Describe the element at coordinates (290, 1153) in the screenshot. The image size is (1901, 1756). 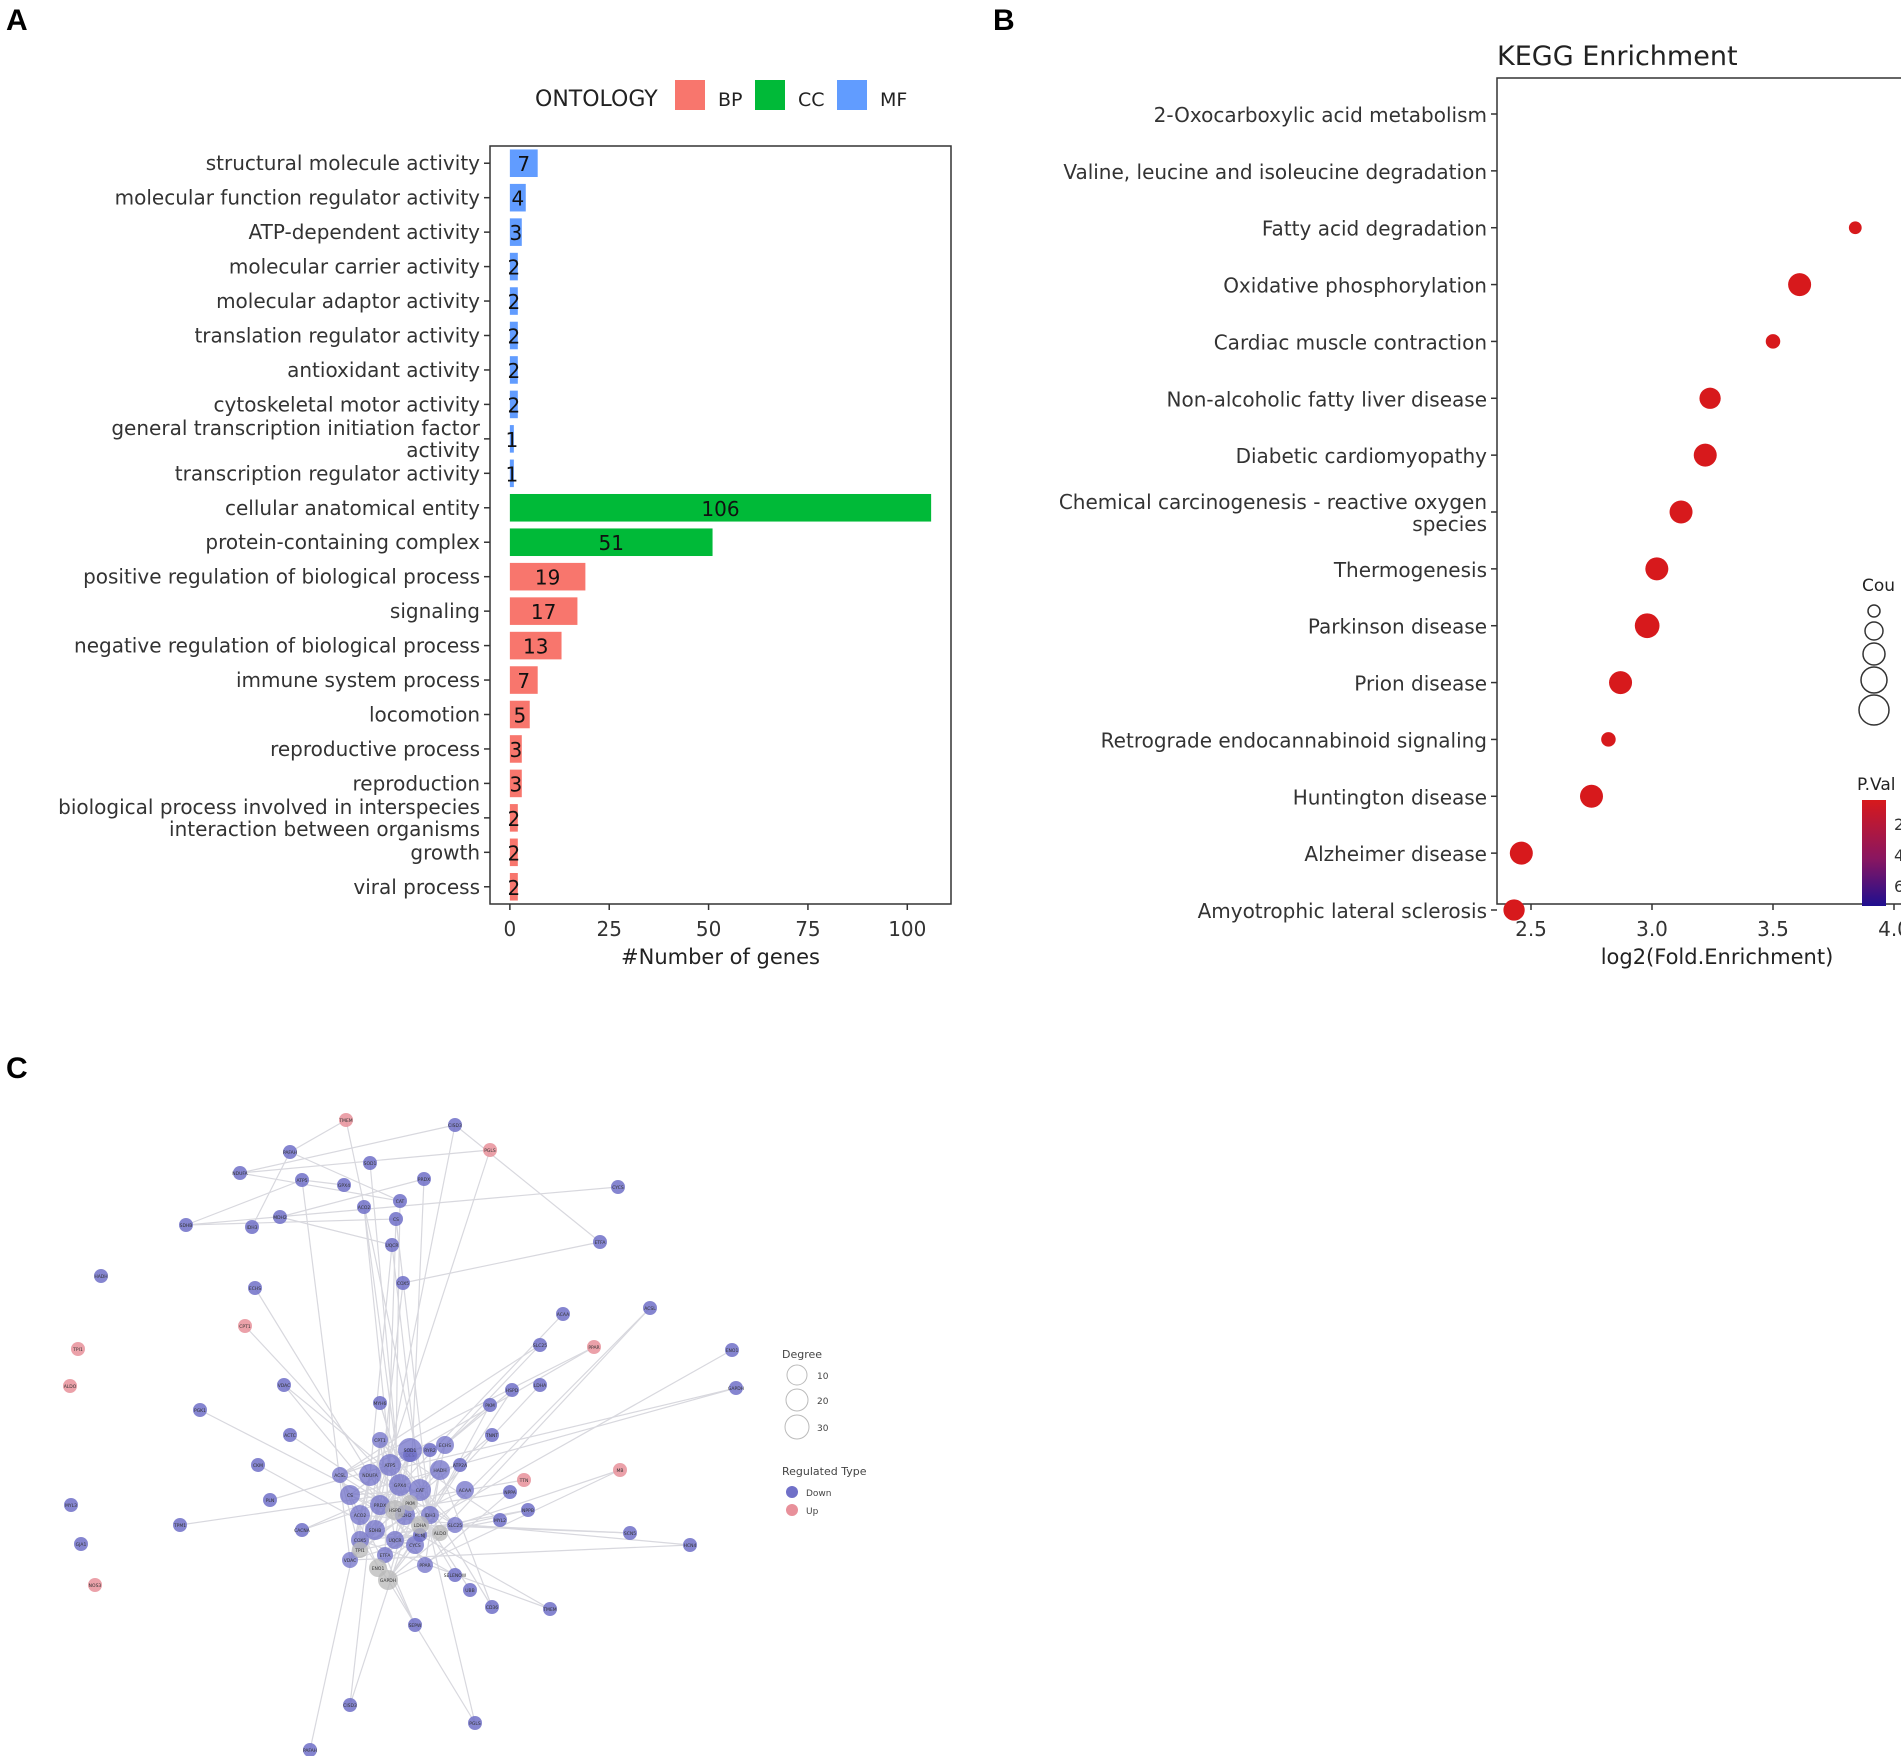
I see `network-node-label: PAFAH` at that location.